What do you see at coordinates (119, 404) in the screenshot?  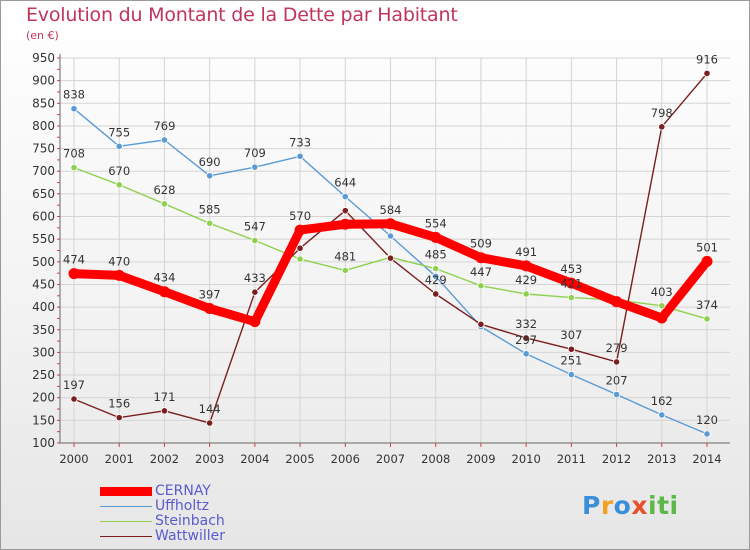 I see `data-label-wattwiller: 156` at bounding box center [119, 404].